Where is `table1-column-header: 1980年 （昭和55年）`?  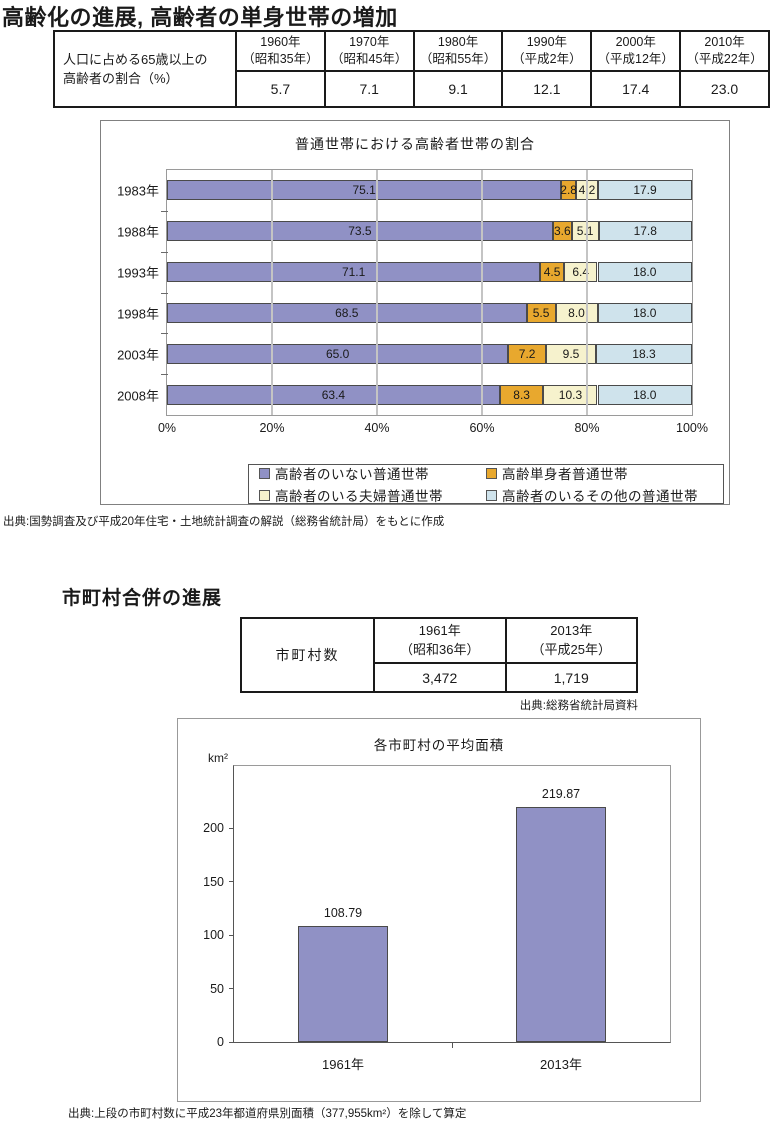 table1-column-header: 1980年 （昭和55年） is located at coordinates (458, 52).